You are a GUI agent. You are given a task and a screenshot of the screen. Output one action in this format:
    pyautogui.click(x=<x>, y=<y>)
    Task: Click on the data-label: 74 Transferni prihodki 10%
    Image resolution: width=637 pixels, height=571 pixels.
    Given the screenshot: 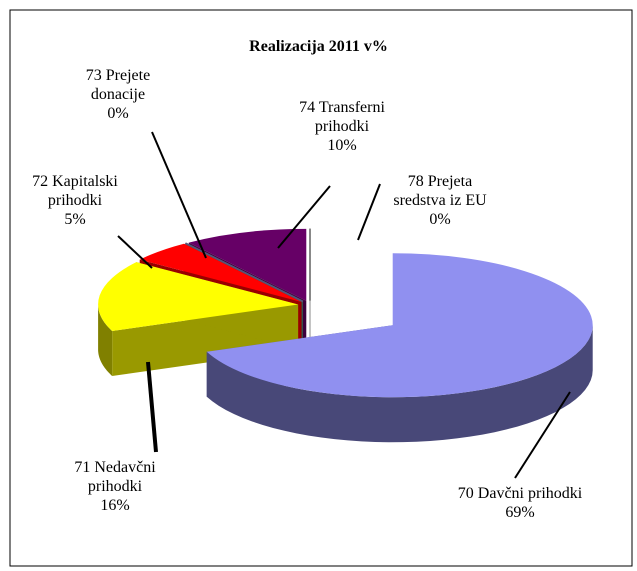 What is the action you would take?
    pyautogui.click(x=342, y=126)
    